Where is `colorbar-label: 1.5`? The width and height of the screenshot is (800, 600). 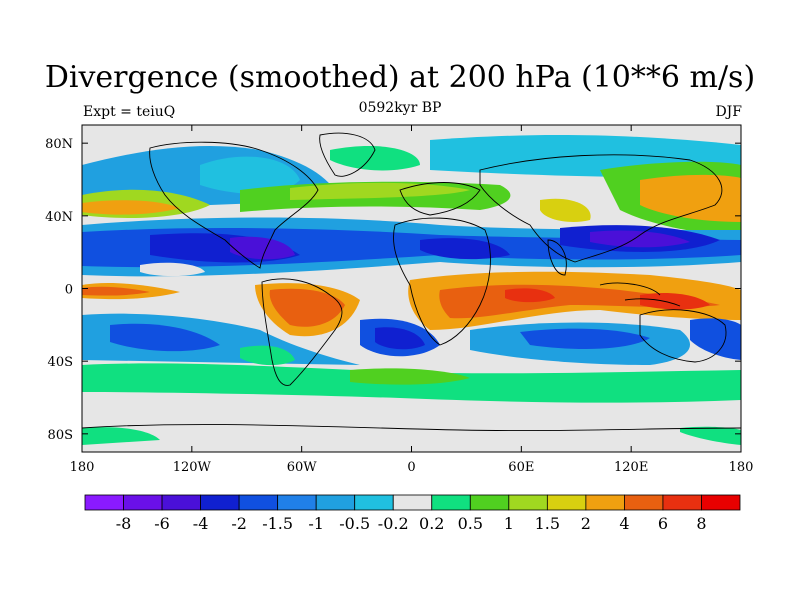 colorbar-label: 1.5 is located at coordinates (547, 523).